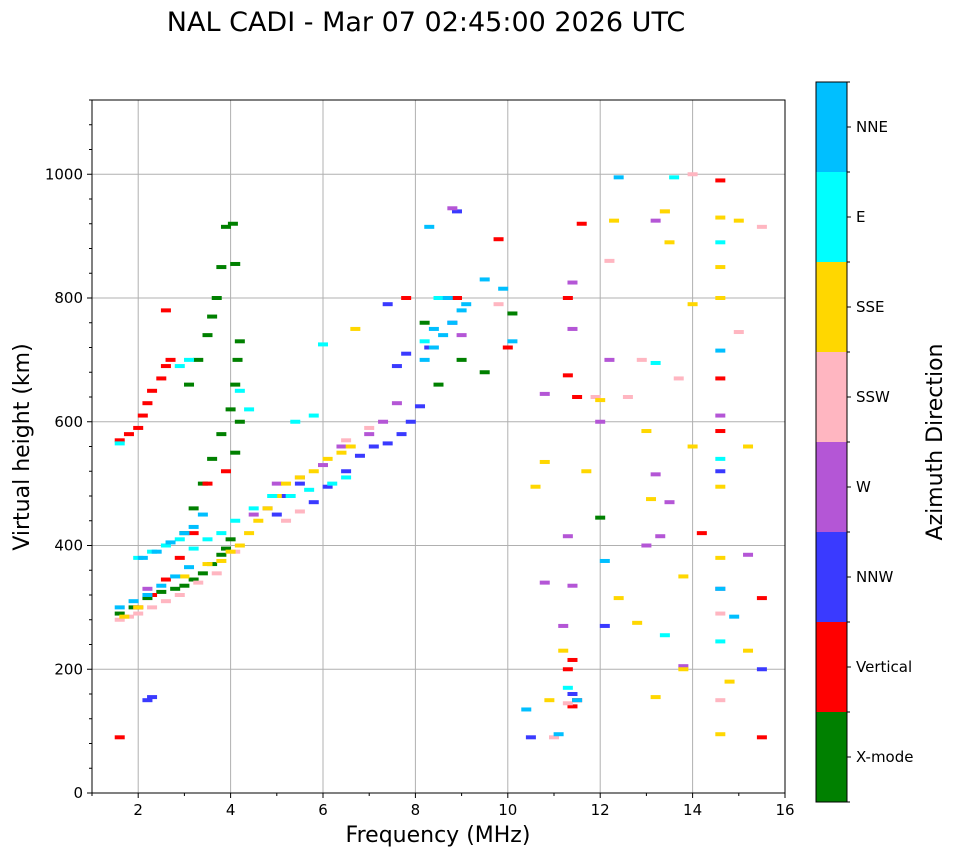  What do you see at coordinates (68, 669) in the screenshot?
I see `y-tick-label: 200` at bounding box center [68, 669].